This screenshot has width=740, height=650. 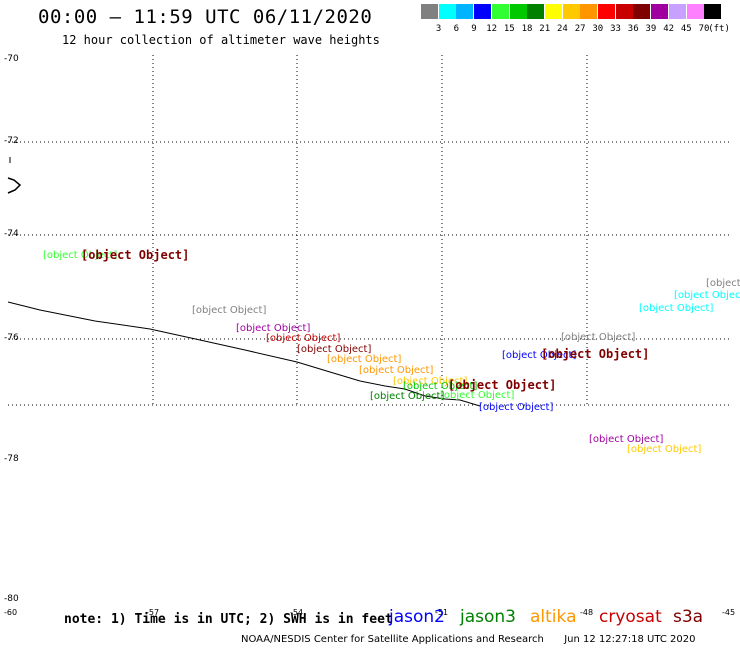 What do you see at coordinates (562, 29) in the screenshot?
I see `color-scale-label: 24` at bounding box center [562, 29].